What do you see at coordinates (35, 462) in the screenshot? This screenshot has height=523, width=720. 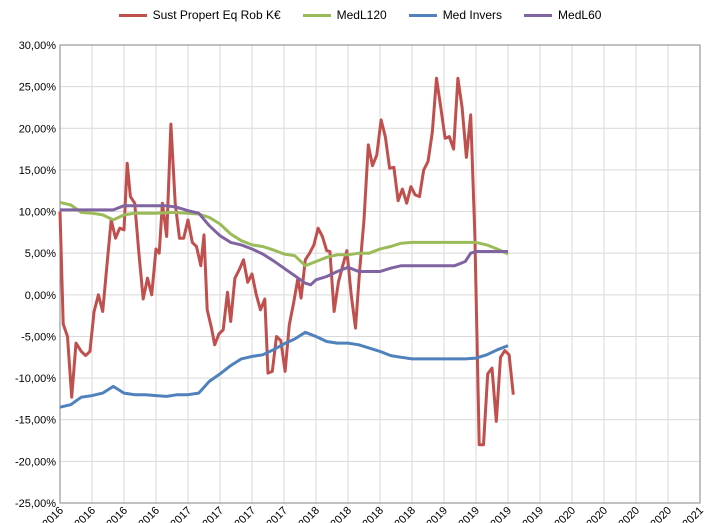 I see `y-tick-label: -20,00%` at bounding box center [35, 462].